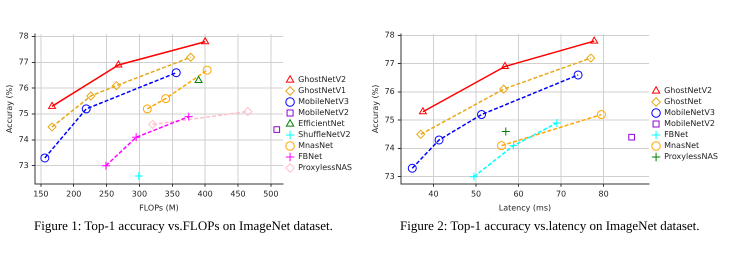  I want to click on x-tick-label: 60, so click(518, 194).